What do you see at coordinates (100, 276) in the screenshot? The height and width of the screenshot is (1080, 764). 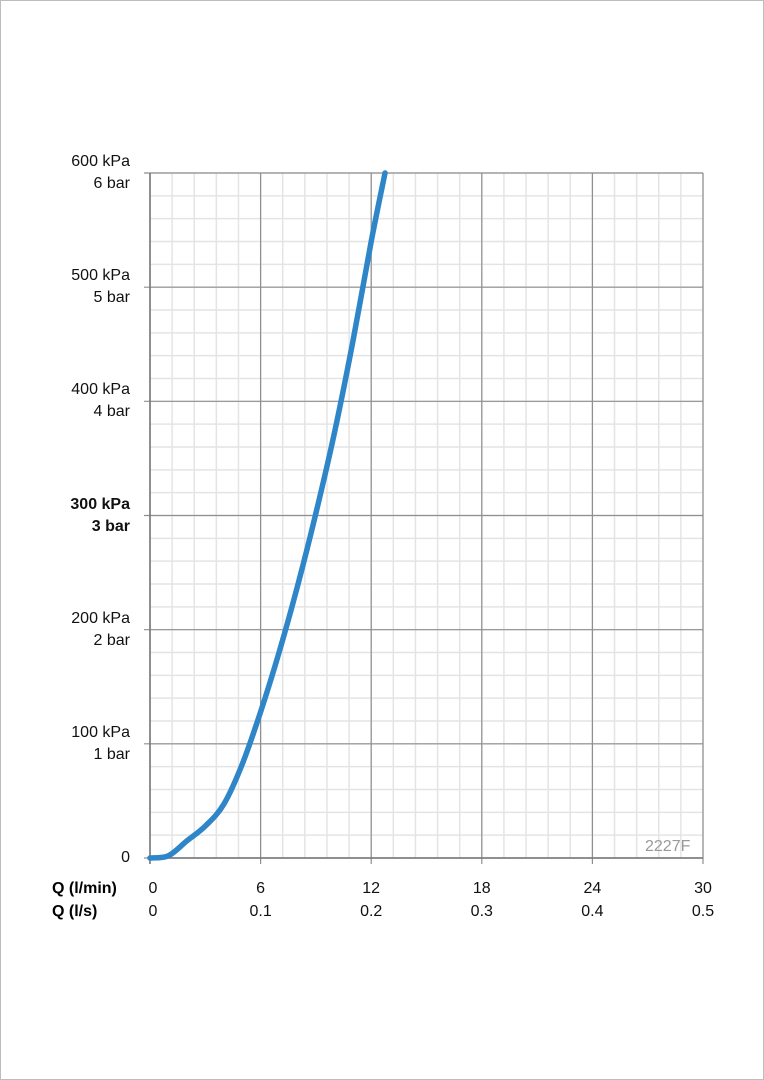 I see `y-tick-label-kpa: 500 kPa` at bounding box center [100, 276].